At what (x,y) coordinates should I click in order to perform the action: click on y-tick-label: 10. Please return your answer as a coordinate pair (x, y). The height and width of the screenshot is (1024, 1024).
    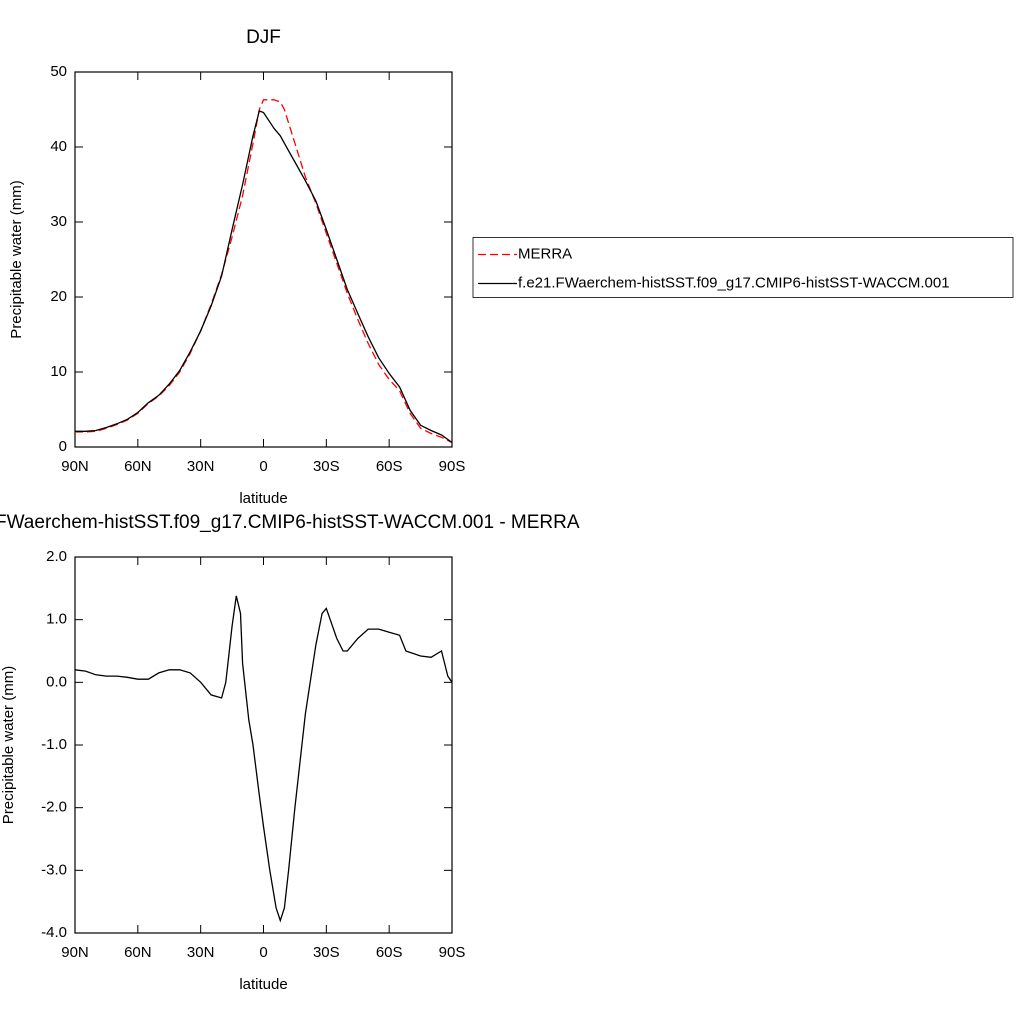
    Looking at the image, I should click on (58, 371).